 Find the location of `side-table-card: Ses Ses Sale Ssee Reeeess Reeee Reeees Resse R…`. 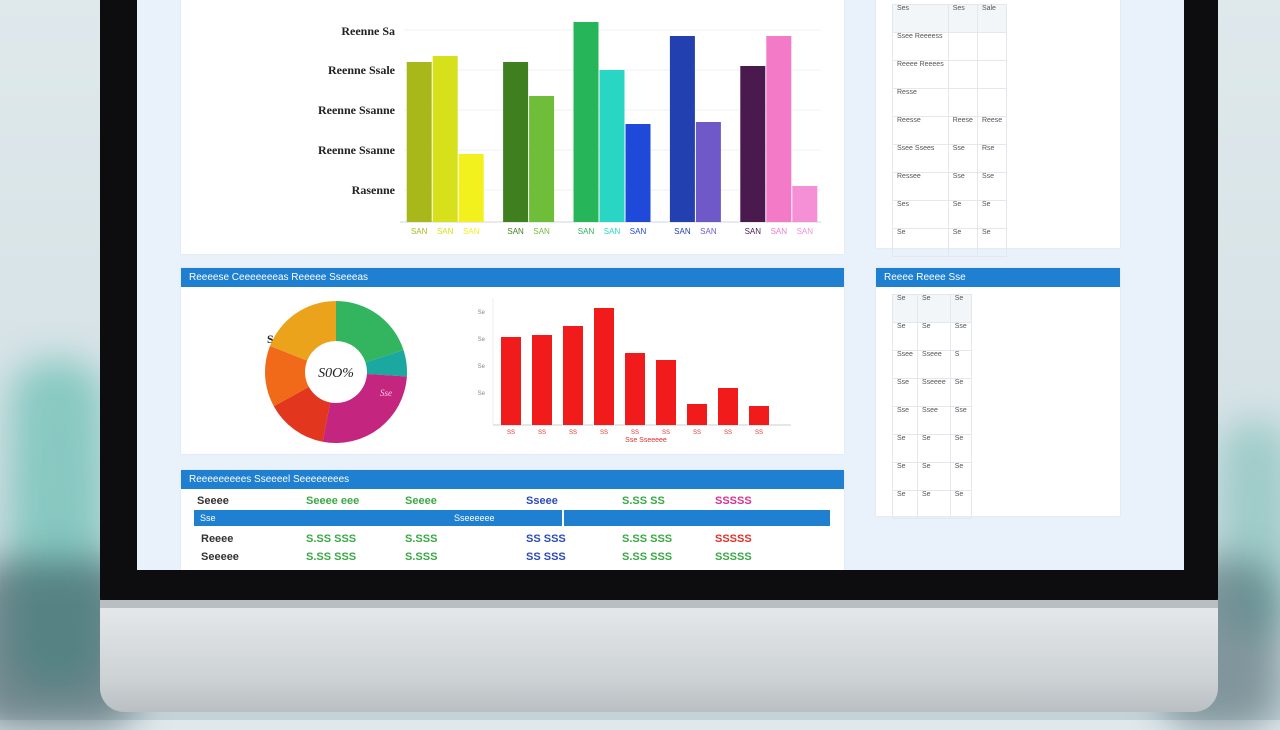

side-table-card: Ses Ses Sale Ssee Reeeess Reeee Reeees Resse R… is located at coordinates (998, 128).